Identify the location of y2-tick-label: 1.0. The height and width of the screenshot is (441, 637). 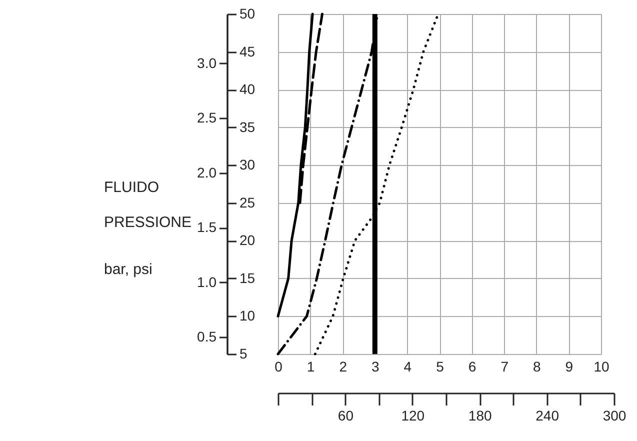
(207, 282).